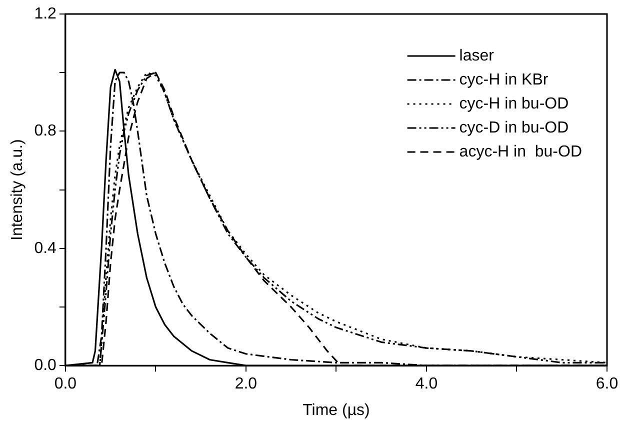  I want to click on x-axis-title: Time (µs), so click(336, 410).